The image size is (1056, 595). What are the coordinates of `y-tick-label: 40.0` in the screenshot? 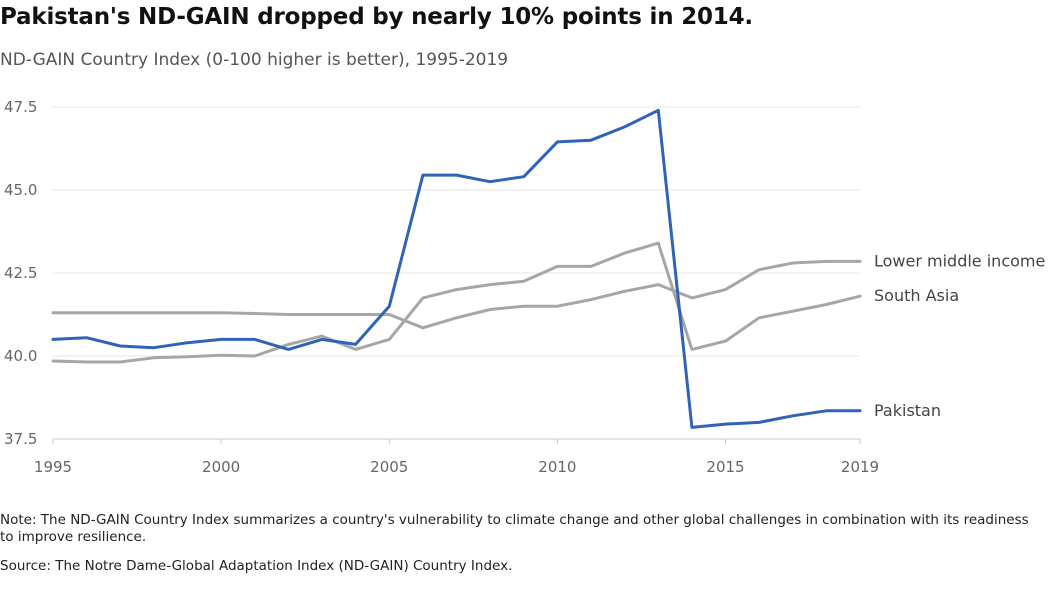 It's located at (20, 356).